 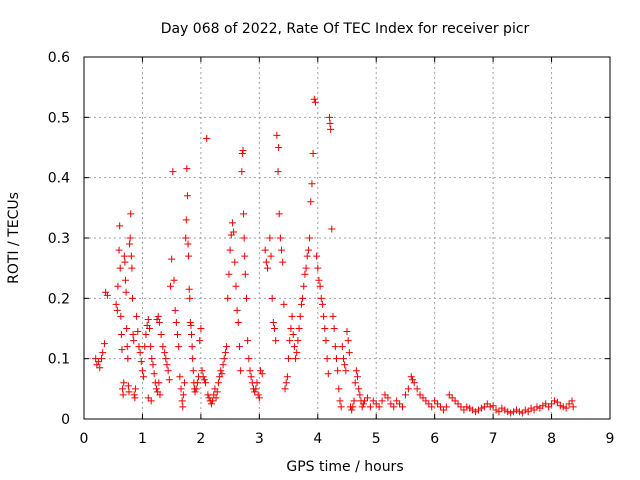 I want to click on x-axis-label: GPS time / hours, so click(x=344, y=467).